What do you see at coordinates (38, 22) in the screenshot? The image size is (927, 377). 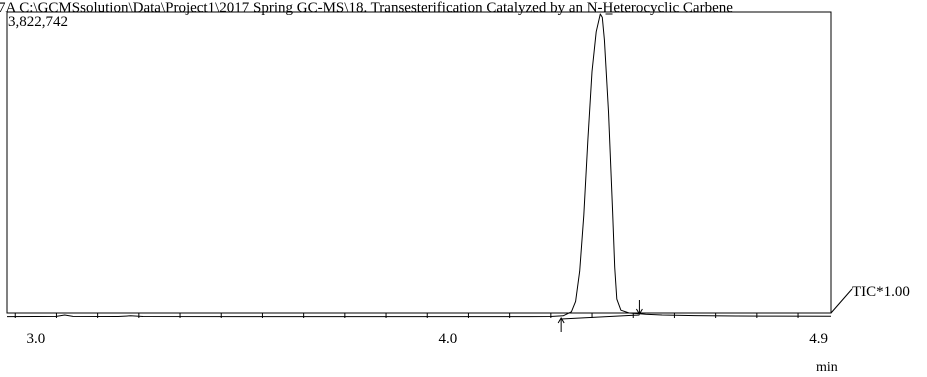 I see `y-max-label: 3,822,742` at bounding box center [38, 22].